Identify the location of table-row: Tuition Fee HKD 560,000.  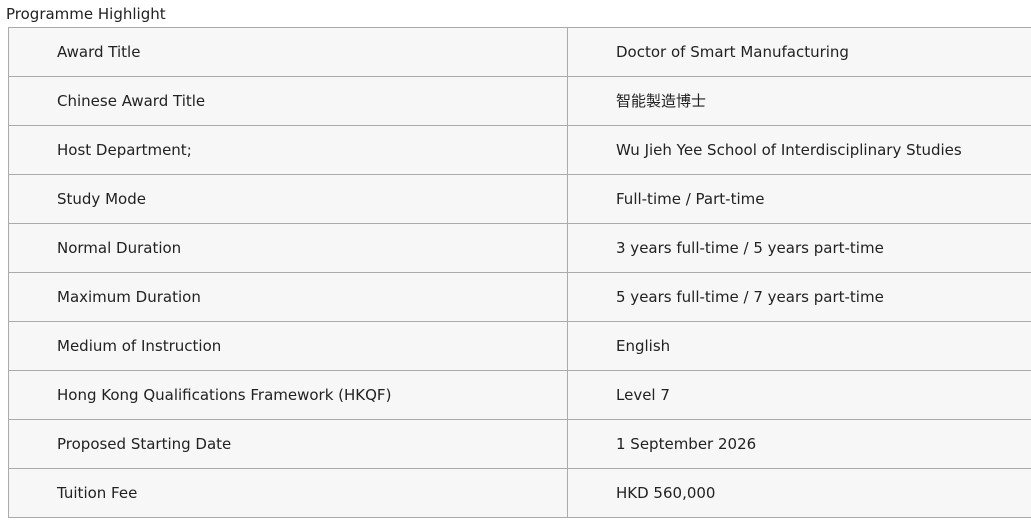
(519, 493).